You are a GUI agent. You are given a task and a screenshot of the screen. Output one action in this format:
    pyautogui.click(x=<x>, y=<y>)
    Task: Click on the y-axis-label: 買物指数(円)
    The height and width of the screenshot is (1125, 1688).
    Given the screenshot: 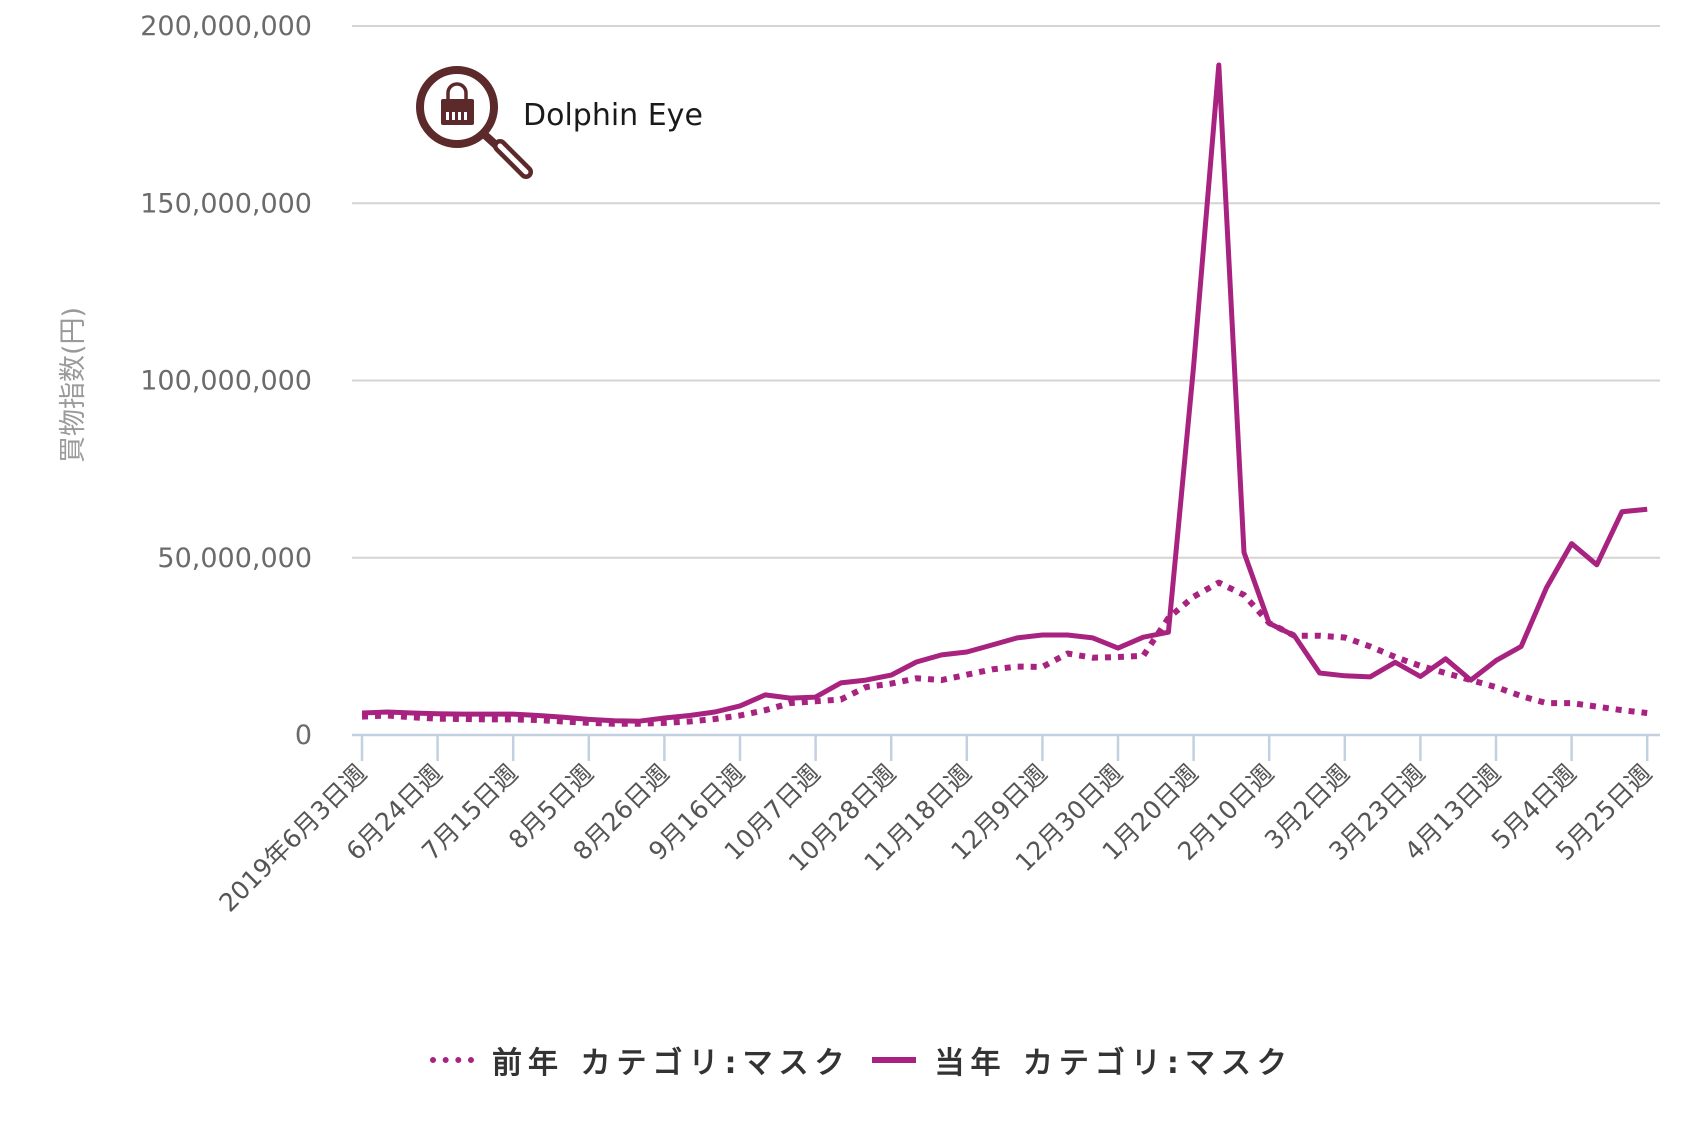 What is the action you would take?
    pyautogui.click(x=73, y=385)
    